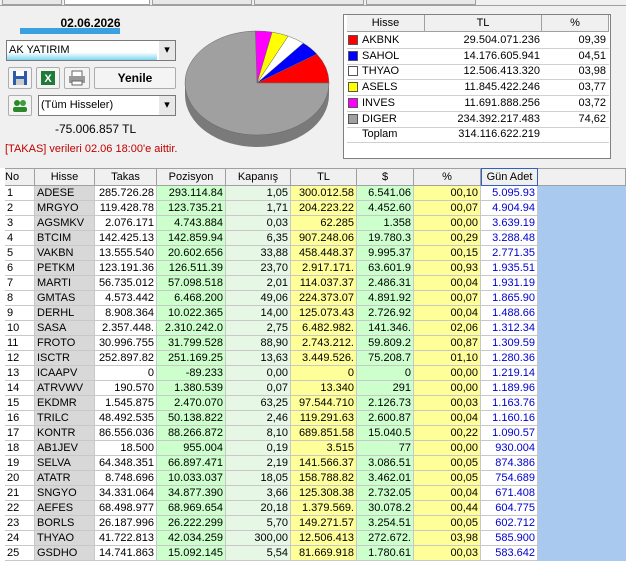 The width and height of the screenshot is (626, 569). What do you see at coordinates (509, 223) in the screenshot?
I see `table-cell: 3.639.19` at bounding box center [509, 223].